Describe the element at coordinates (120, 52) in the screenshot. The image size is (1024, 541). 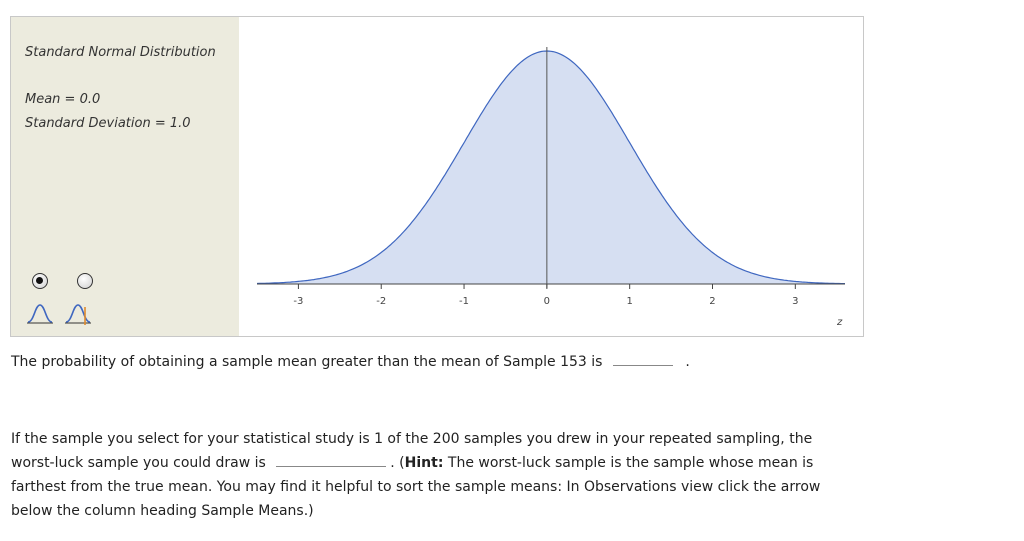
I see `distribution-title: Standard Normal Distribution` at that location.